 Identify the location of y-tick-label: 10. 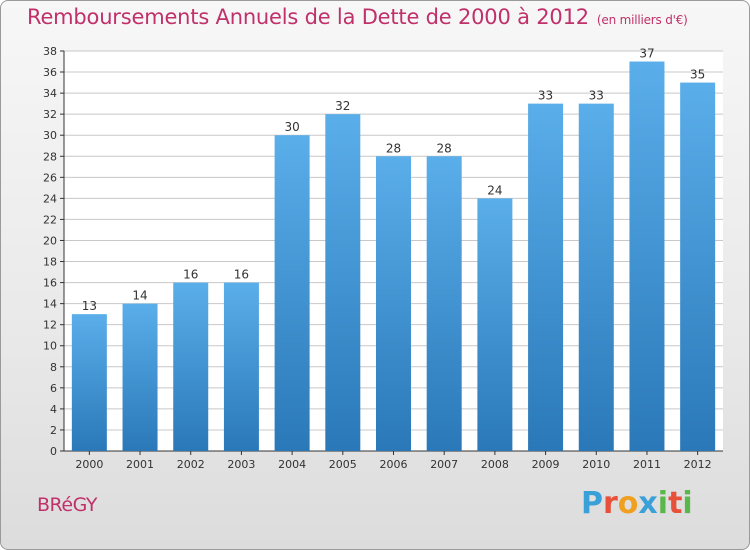
(50, 346).